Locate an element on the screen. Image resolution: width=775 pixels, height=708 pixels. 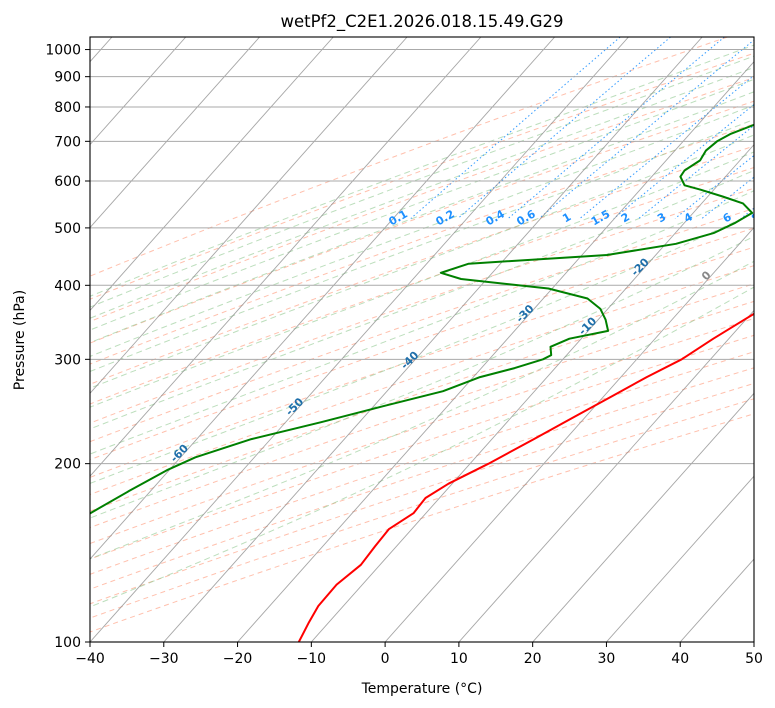
mixing-ratio-label: 8 is located at coordinates (755, 217).